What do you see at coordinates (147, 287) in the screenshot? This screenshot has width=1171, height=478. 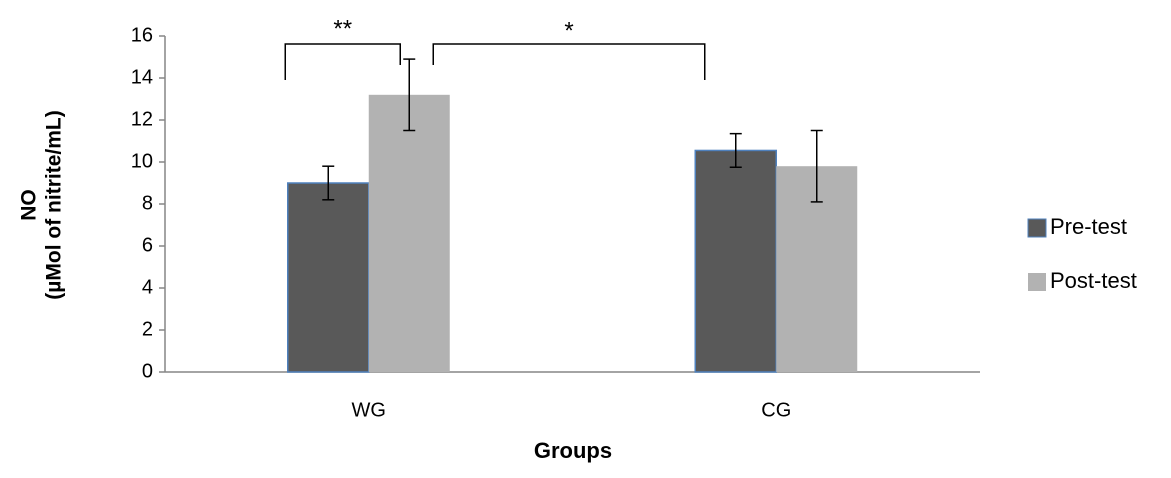 I see `y-tick-label: 4` at bounding box center [147, 287].